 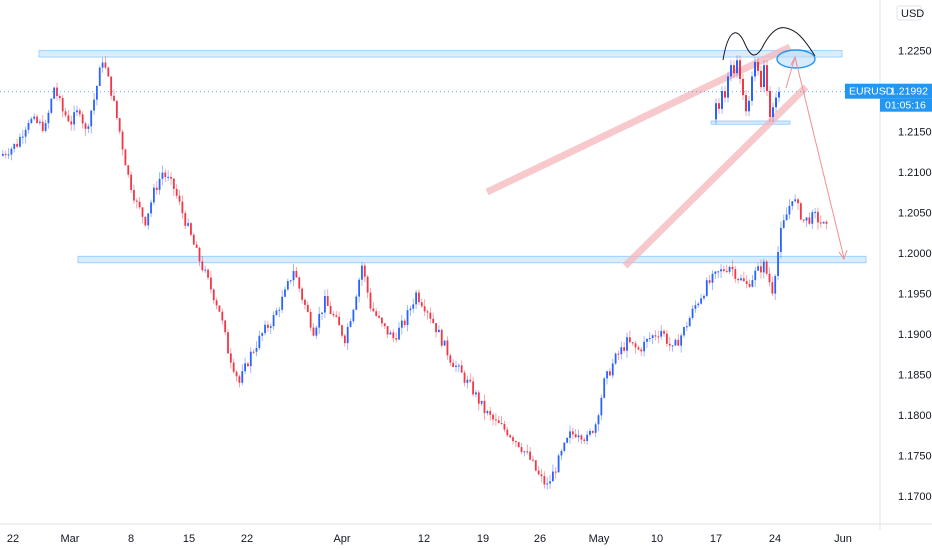 What do you see at coordinates (912, 14) in the screenshot?
I see `currency-label: USD` at bounding box center [912, 14].